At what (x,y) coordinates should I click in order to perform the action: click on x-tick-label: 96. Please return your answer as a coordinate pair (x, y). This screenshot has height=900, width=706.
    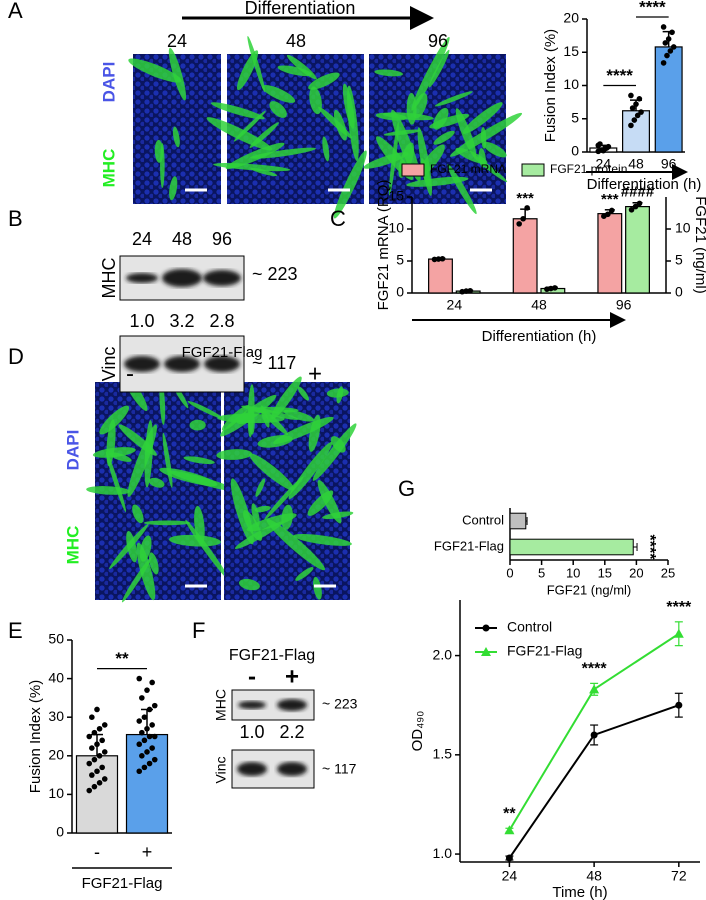
    Looking at the image, I should click on (669, 164).